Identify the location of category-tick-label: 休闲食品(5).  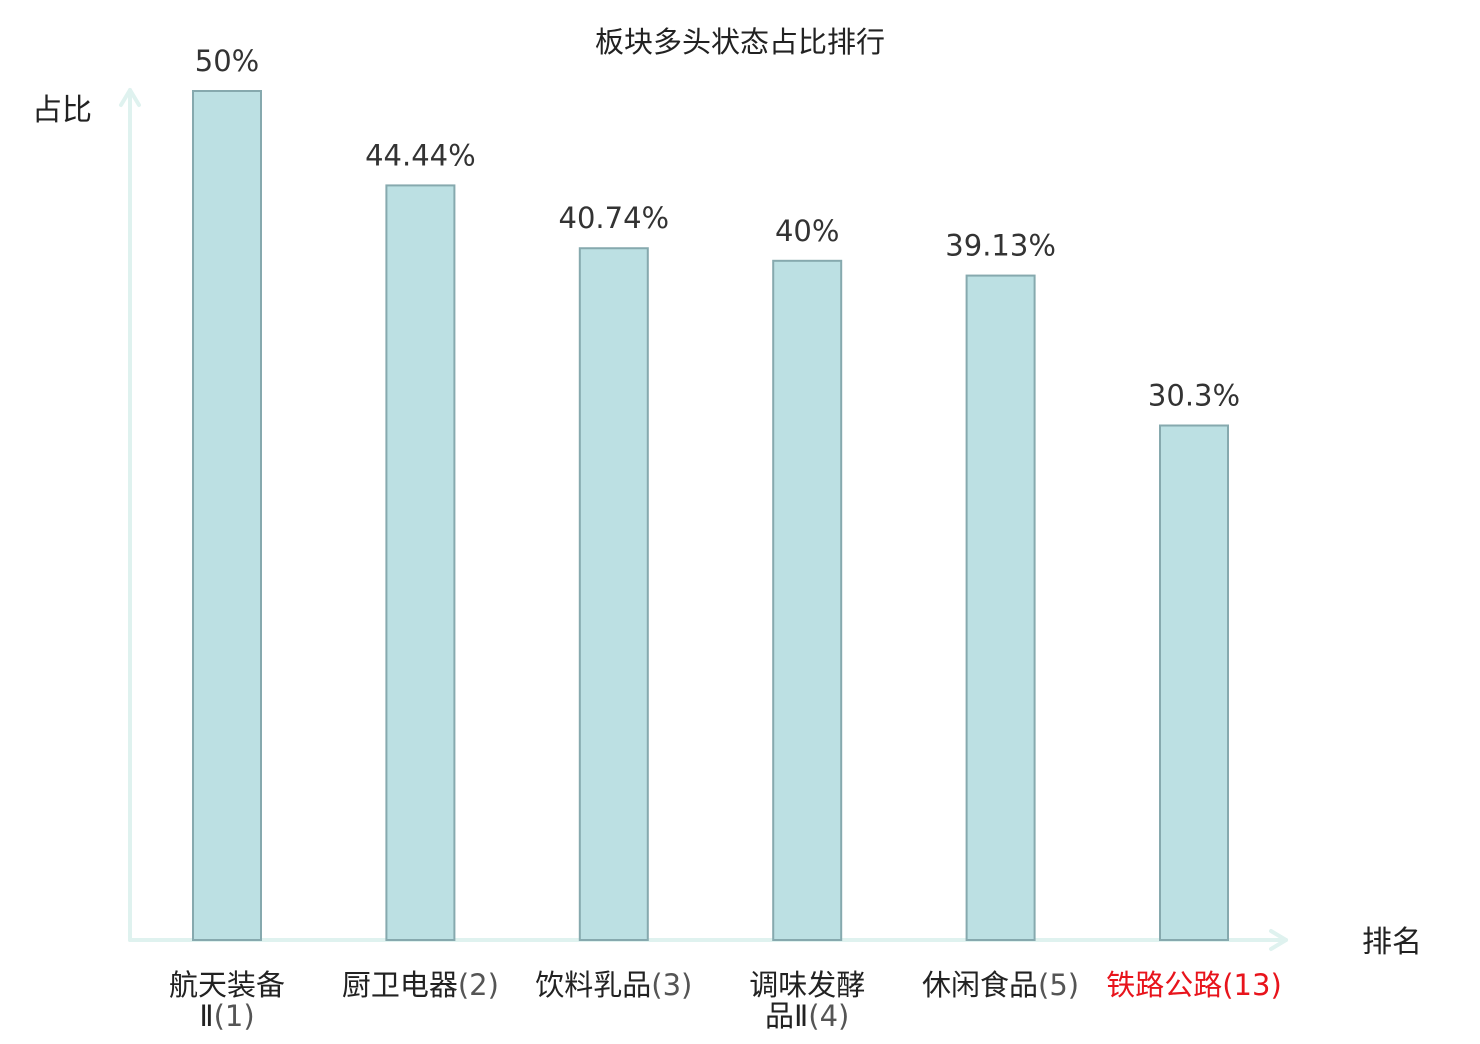
(1000, 985).